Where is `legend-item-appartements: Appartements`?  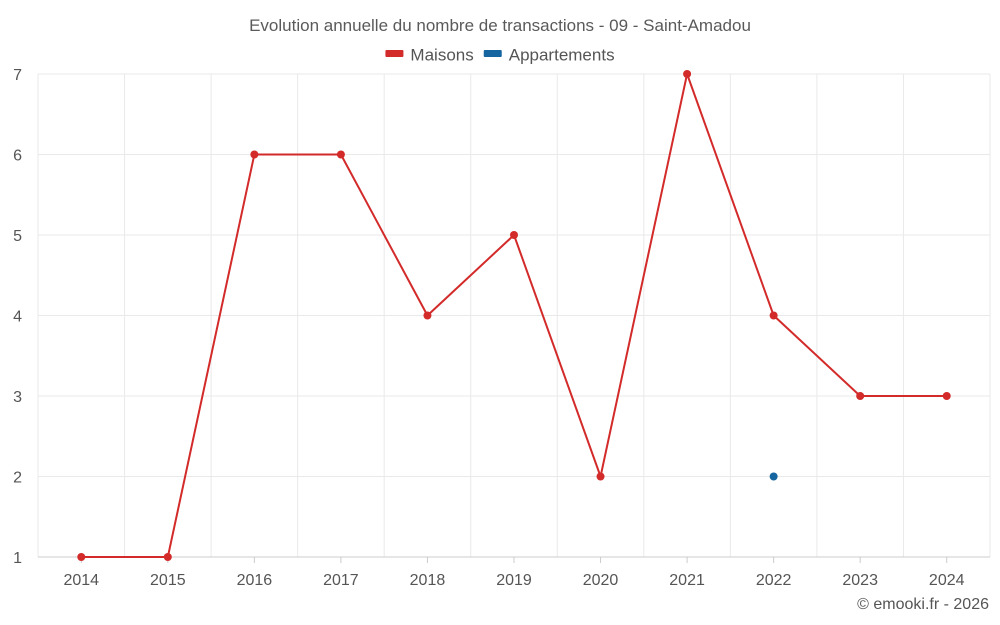 legend-item-appartements: Appartements is located at coordinates (549, 54).